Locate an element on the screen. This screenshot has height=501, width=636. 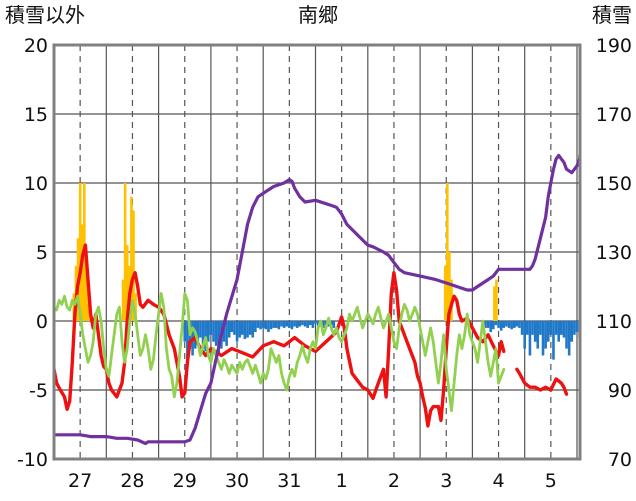
x-tick-label: 30 is located at coordinates (237, 481).